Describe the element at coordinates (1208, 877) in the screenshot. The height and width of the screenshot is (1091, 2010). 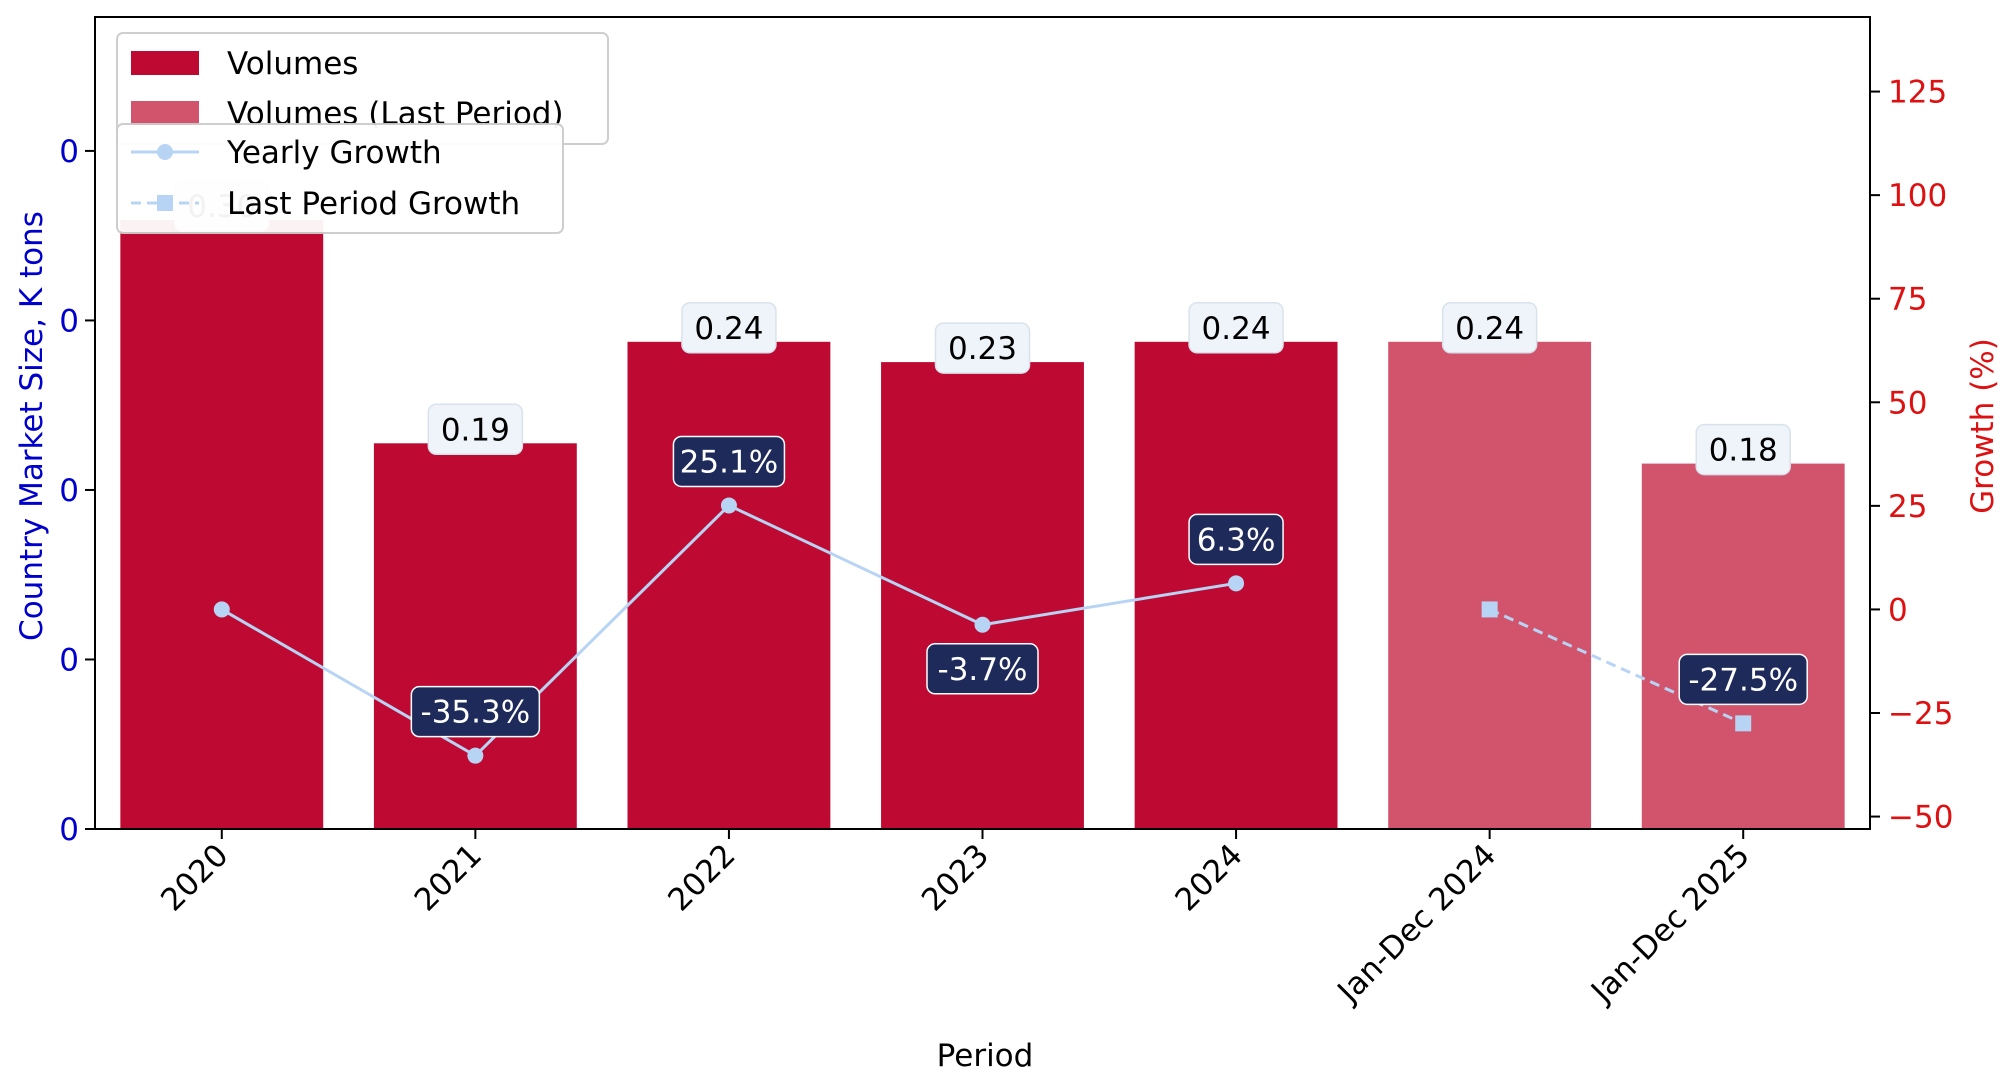
I see `x-tick-label: 2024` at that location.